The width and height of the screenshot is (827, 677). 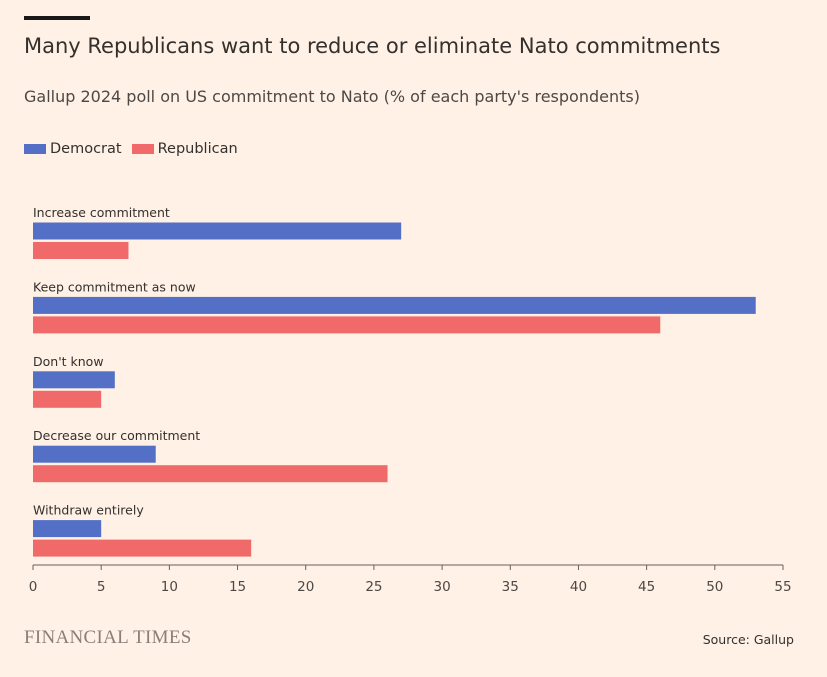 What do you see at coordinates (373, 587) in the screenshot?
I see `x-tick-label: 25` at bounding box center [373, 587].